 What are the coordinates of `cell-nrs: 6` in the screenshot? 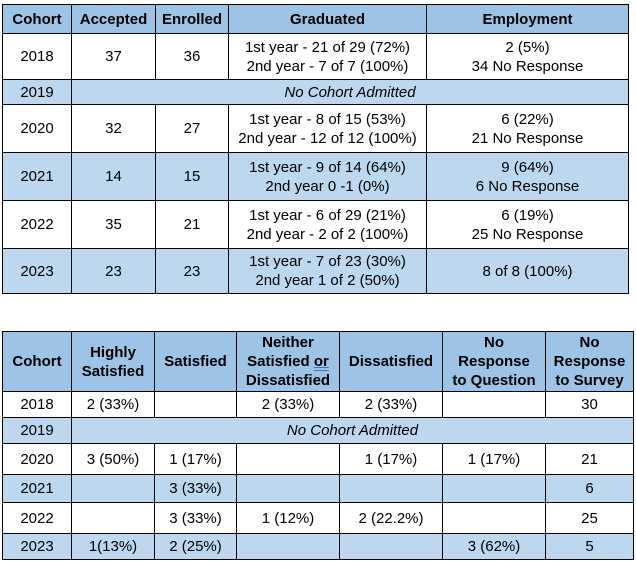 It's located at (589, 488).